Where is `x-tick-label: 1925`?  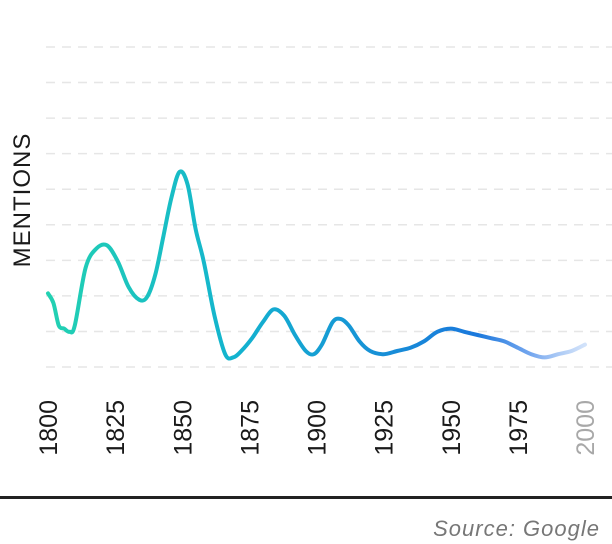
x-tick-label: 1925 is located at coordinates (385, 428).